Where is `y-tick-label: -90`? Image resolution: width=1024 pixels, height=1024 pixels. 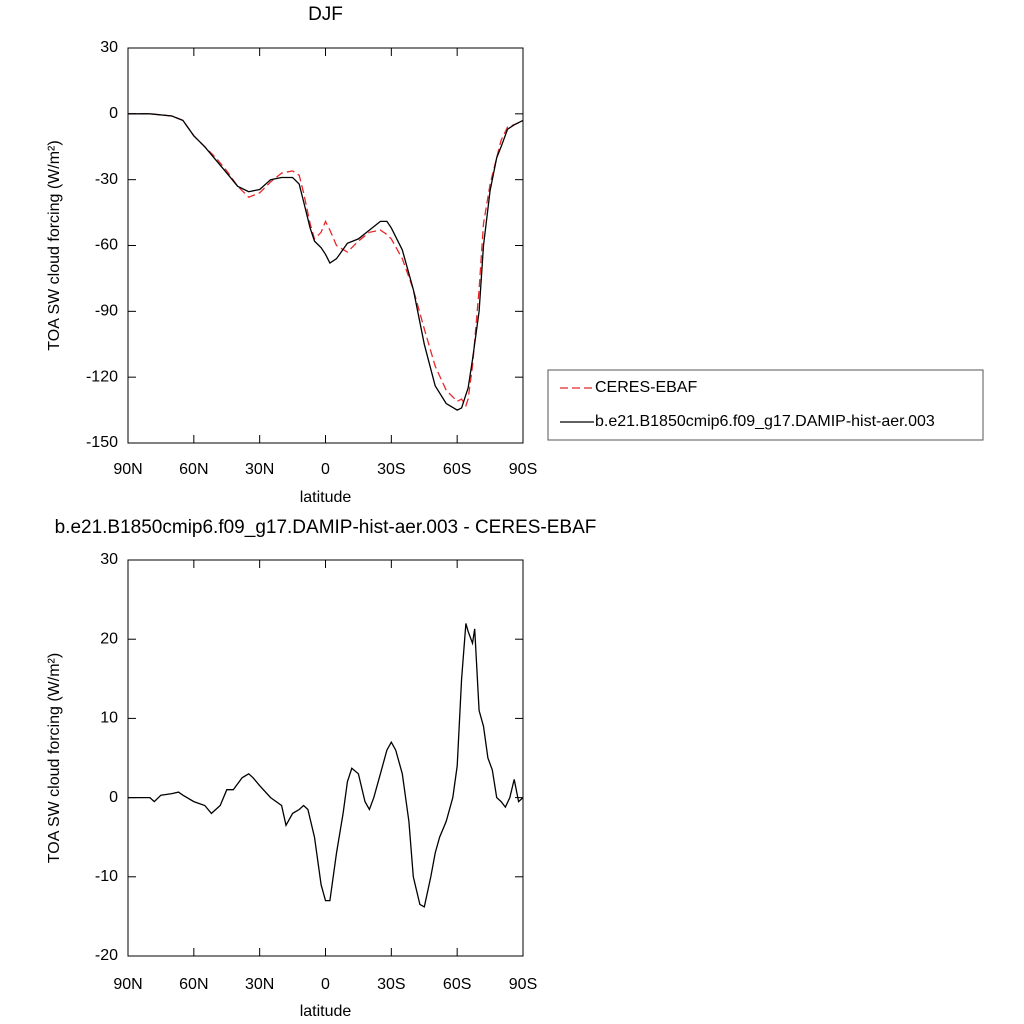
y-tick-label: -90 is located at coordinates (106, 311).